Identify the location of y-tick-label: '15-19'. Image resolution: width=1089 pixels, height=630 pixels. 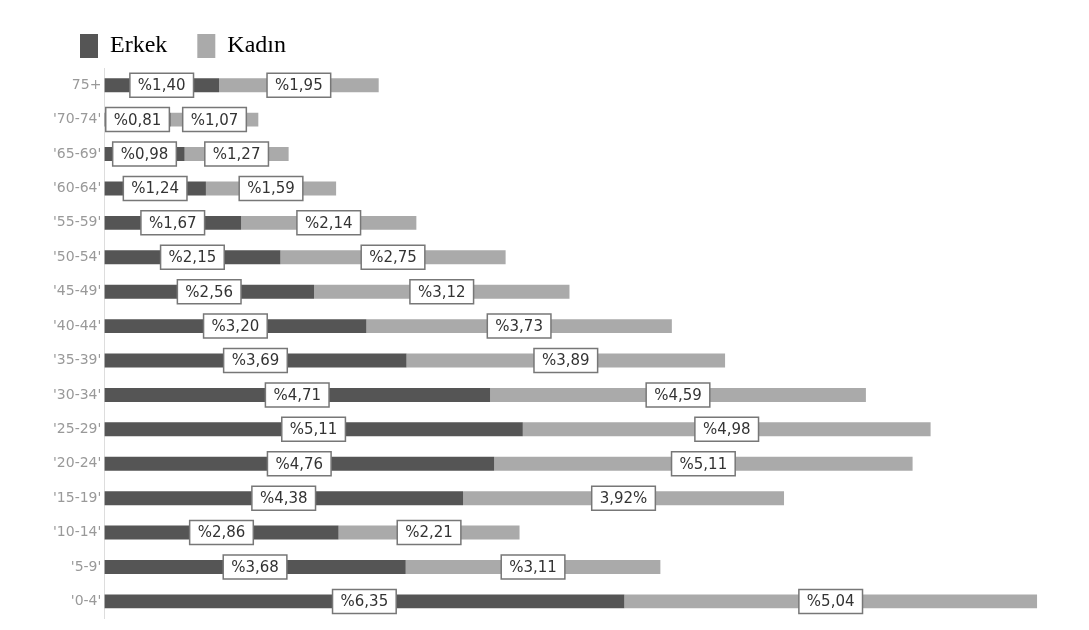
(77, 496).